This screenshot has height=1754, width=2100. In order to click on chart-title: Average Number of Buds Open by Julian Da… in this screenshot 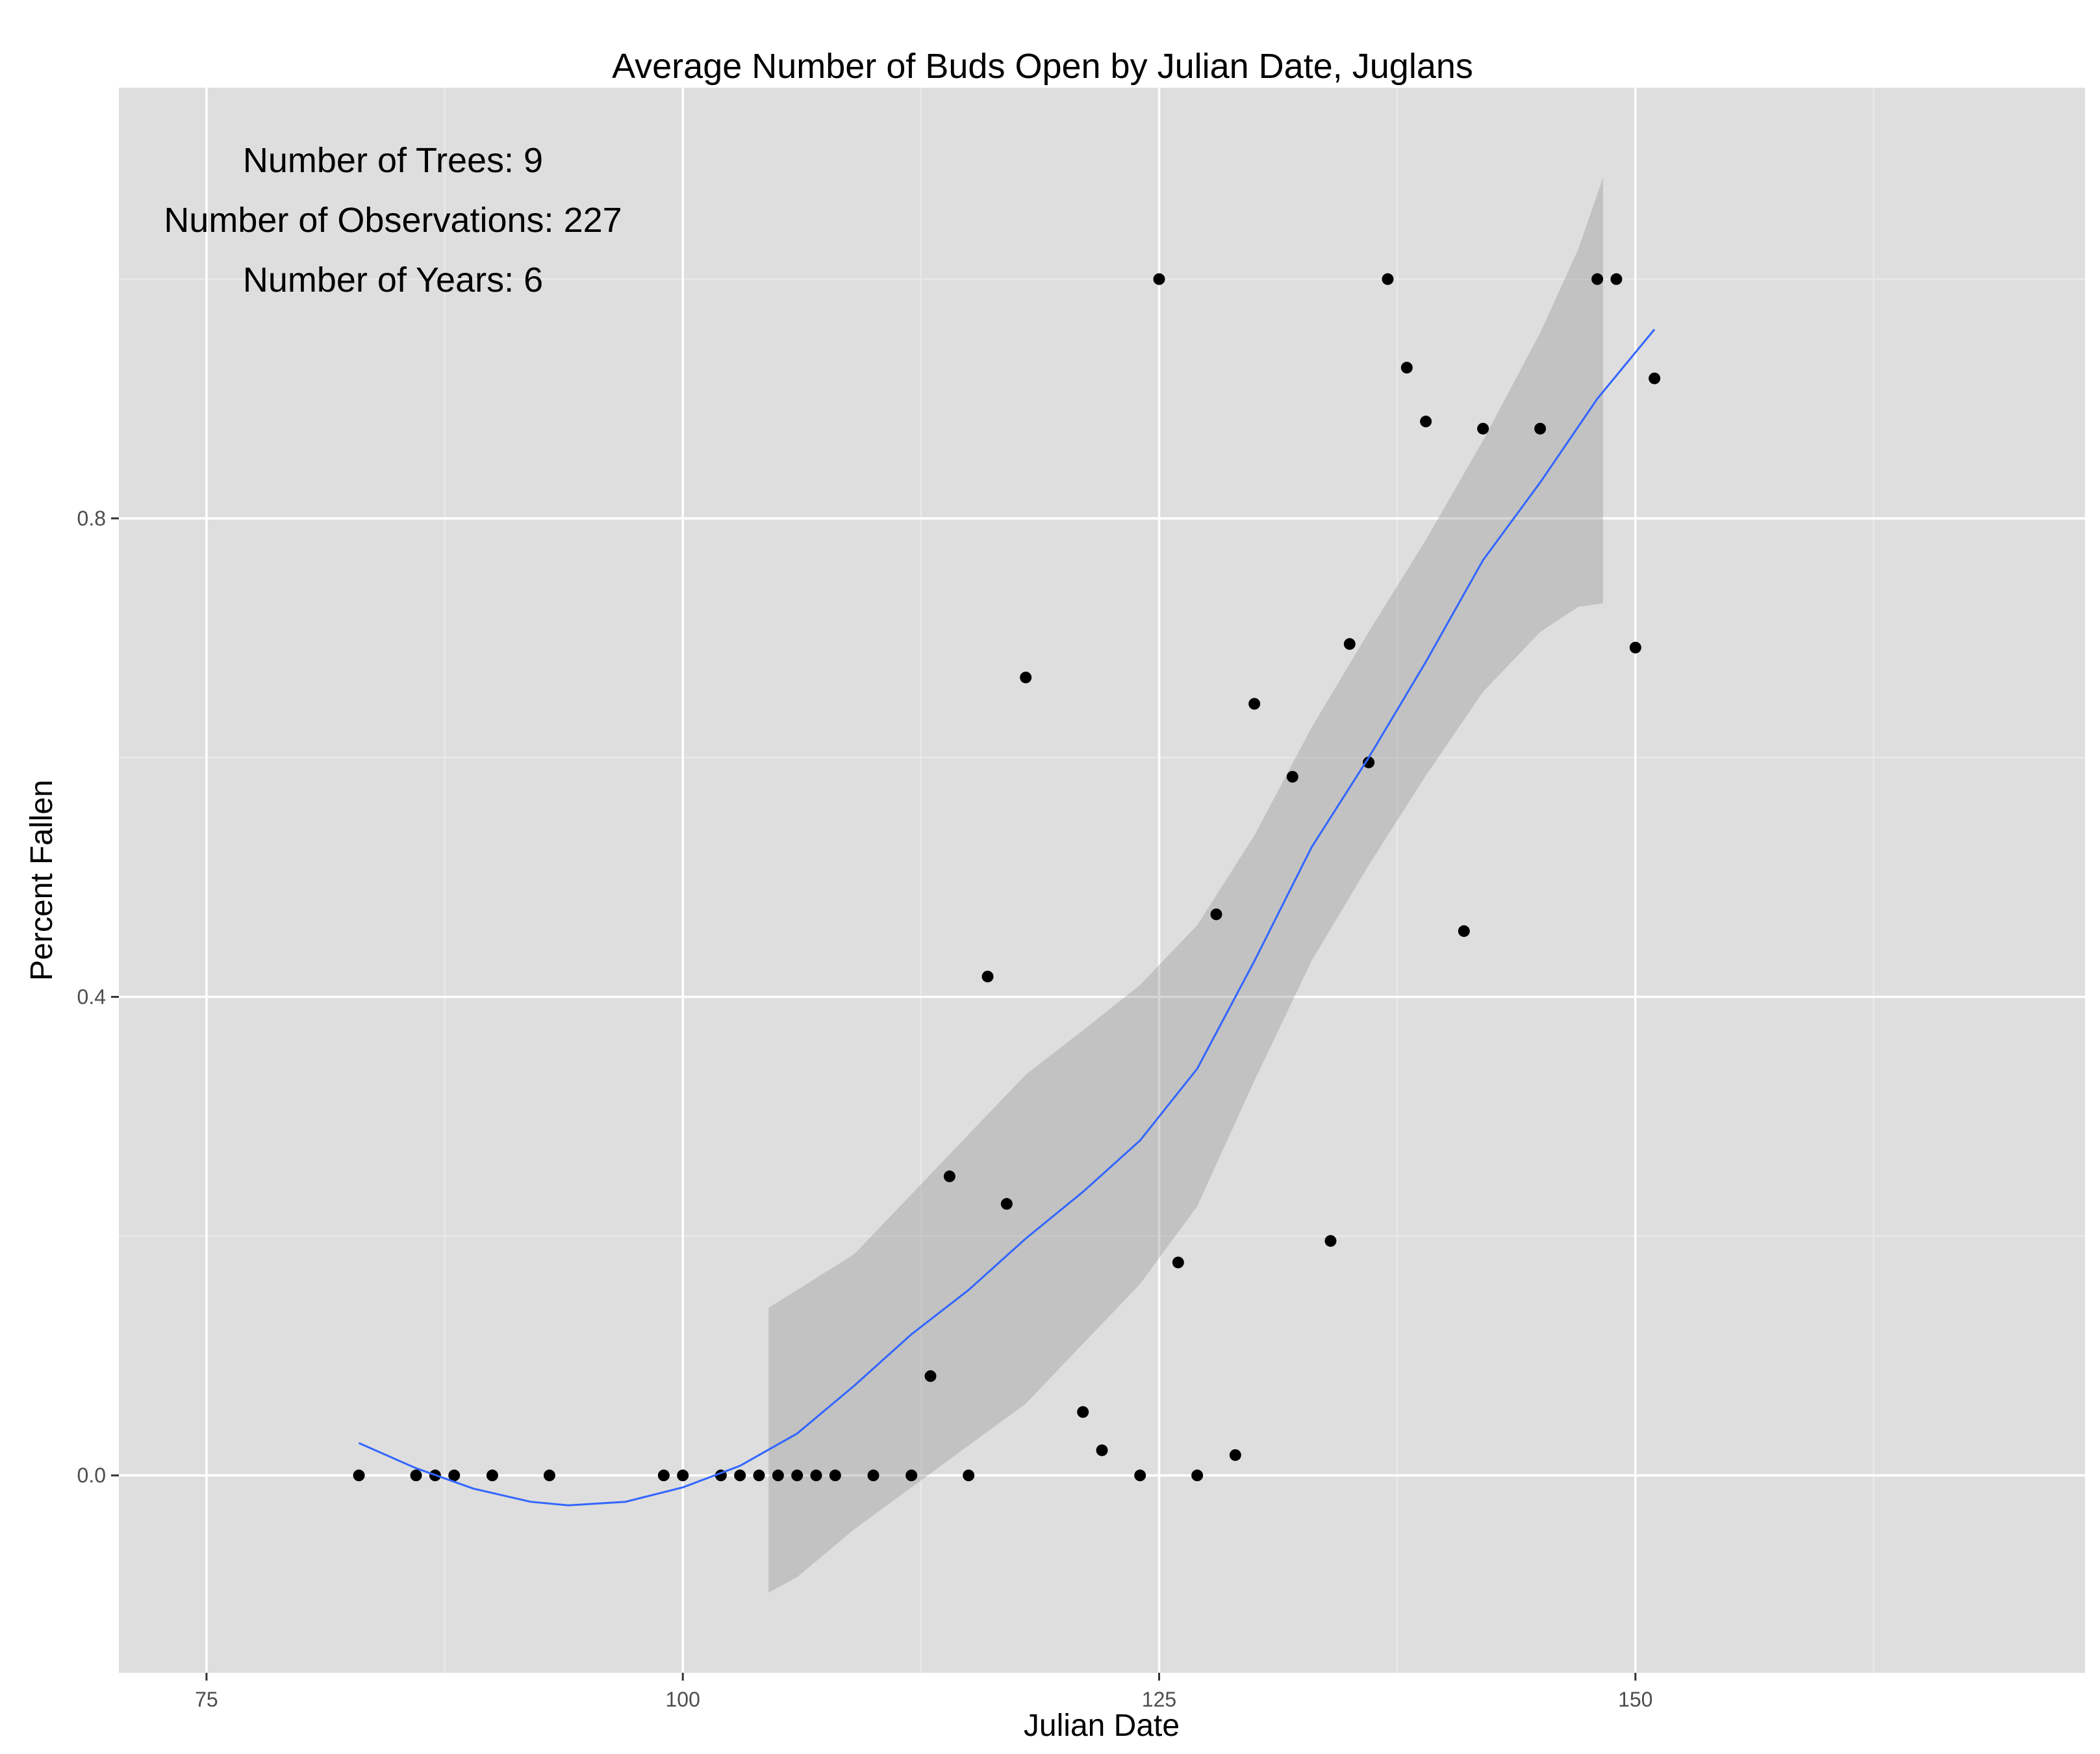, I will do `click(1042, 66)`.